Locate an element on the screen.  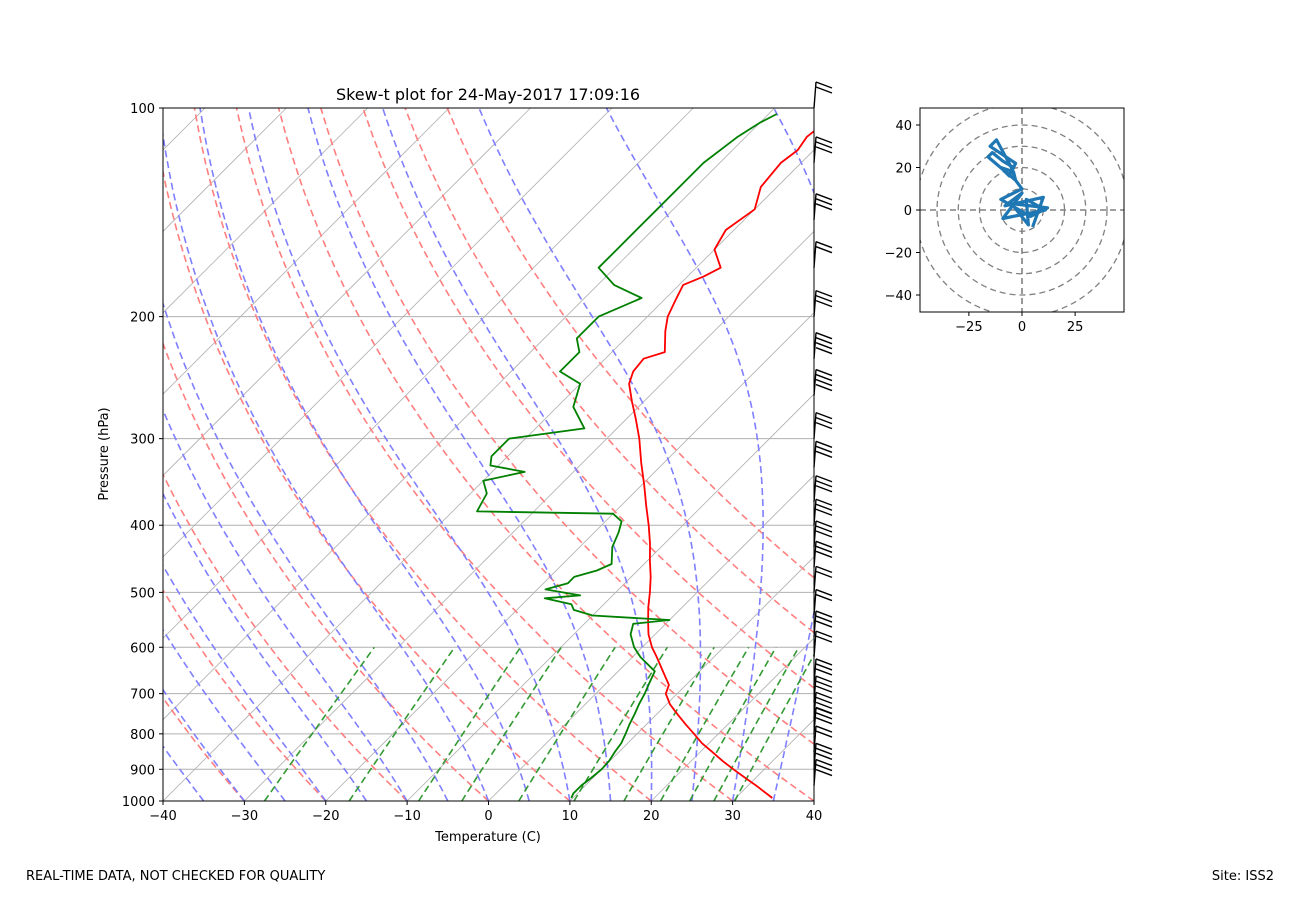
skewt-y-axis-label: Pressure (hPa) is located at coordinates (104, 453).